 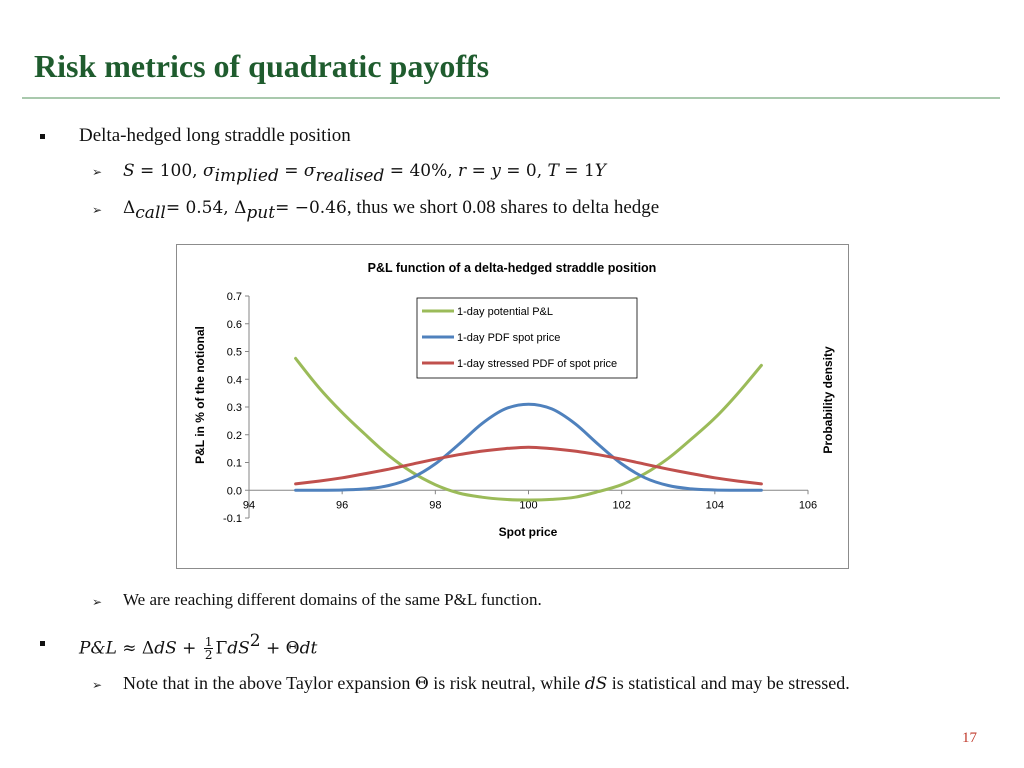 I want to click on sym-dS-2: dS, so click(x=238, y=648).